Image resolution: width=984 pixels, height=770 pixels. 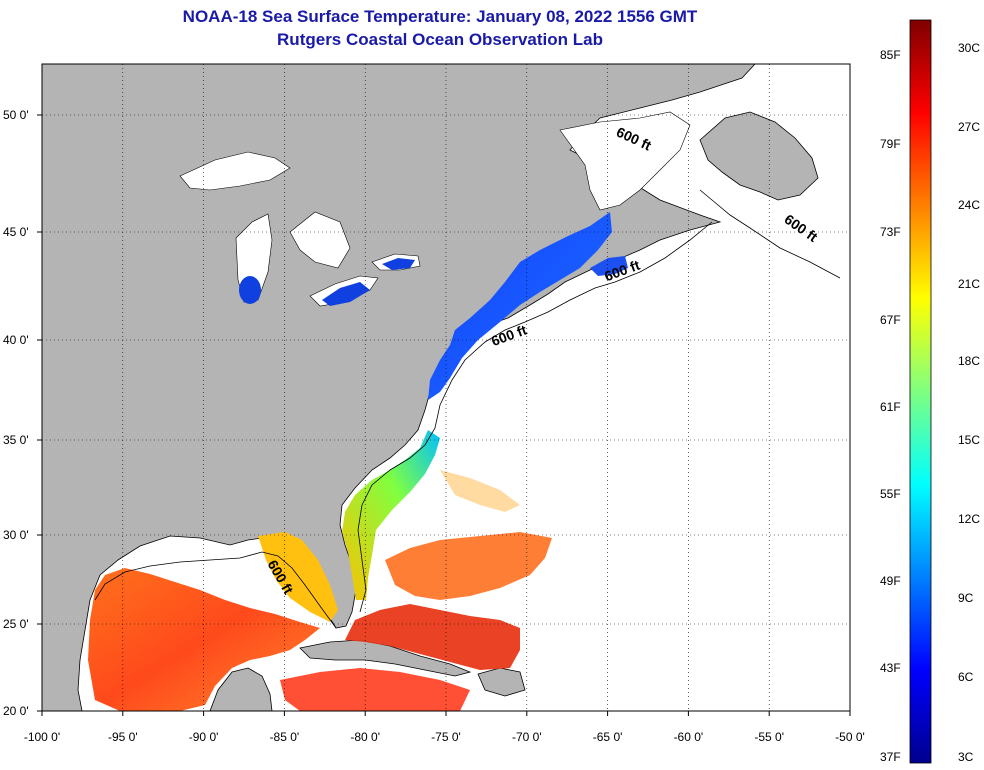 I want to click on lon-tick-label: -70 0', so click(x=527, y=737).